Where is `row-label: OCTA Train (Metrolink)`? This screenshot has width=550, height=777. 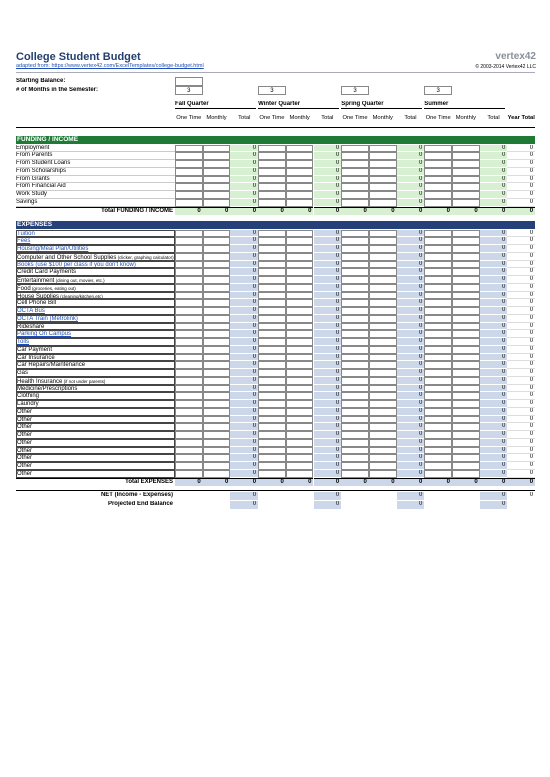
row-label: OCTA Train (Metrolink) is located at coordinates (95, 318).